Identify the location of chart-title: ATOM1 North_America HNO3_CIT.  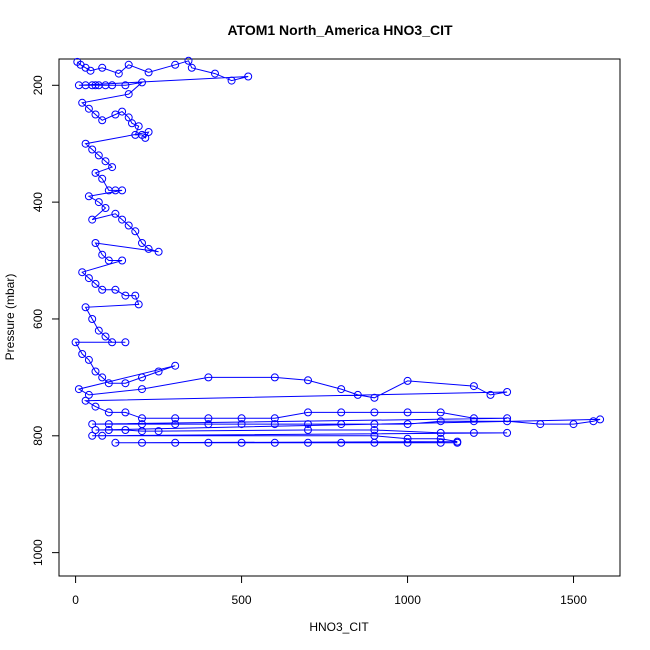
(340, 30).